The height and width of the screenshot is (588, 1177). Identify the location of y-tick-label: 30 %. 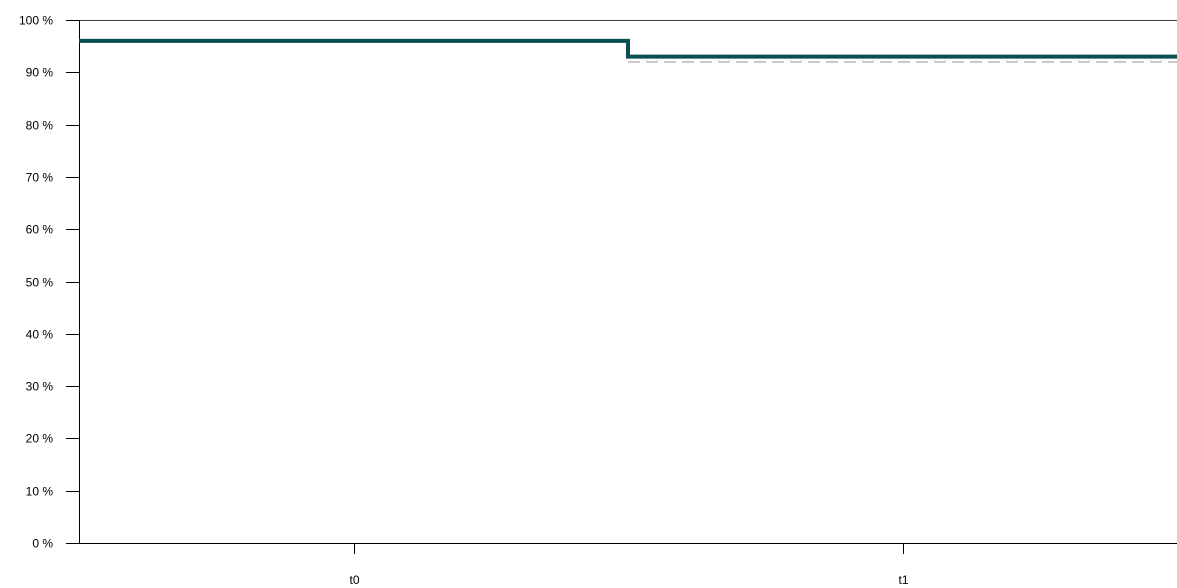
(40, 387).